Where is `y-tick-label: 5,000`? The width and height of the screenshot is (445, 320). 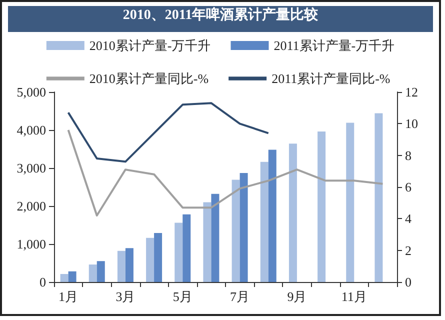
y-tick-label: 5,000 is located at coordinates (31, 92).